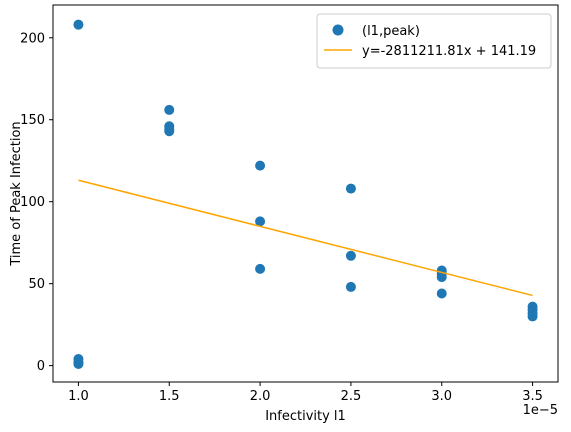 The height and width of the screenshot is (432, 571). I want to click on x-tick-label: 3.5, so click(532, 396).